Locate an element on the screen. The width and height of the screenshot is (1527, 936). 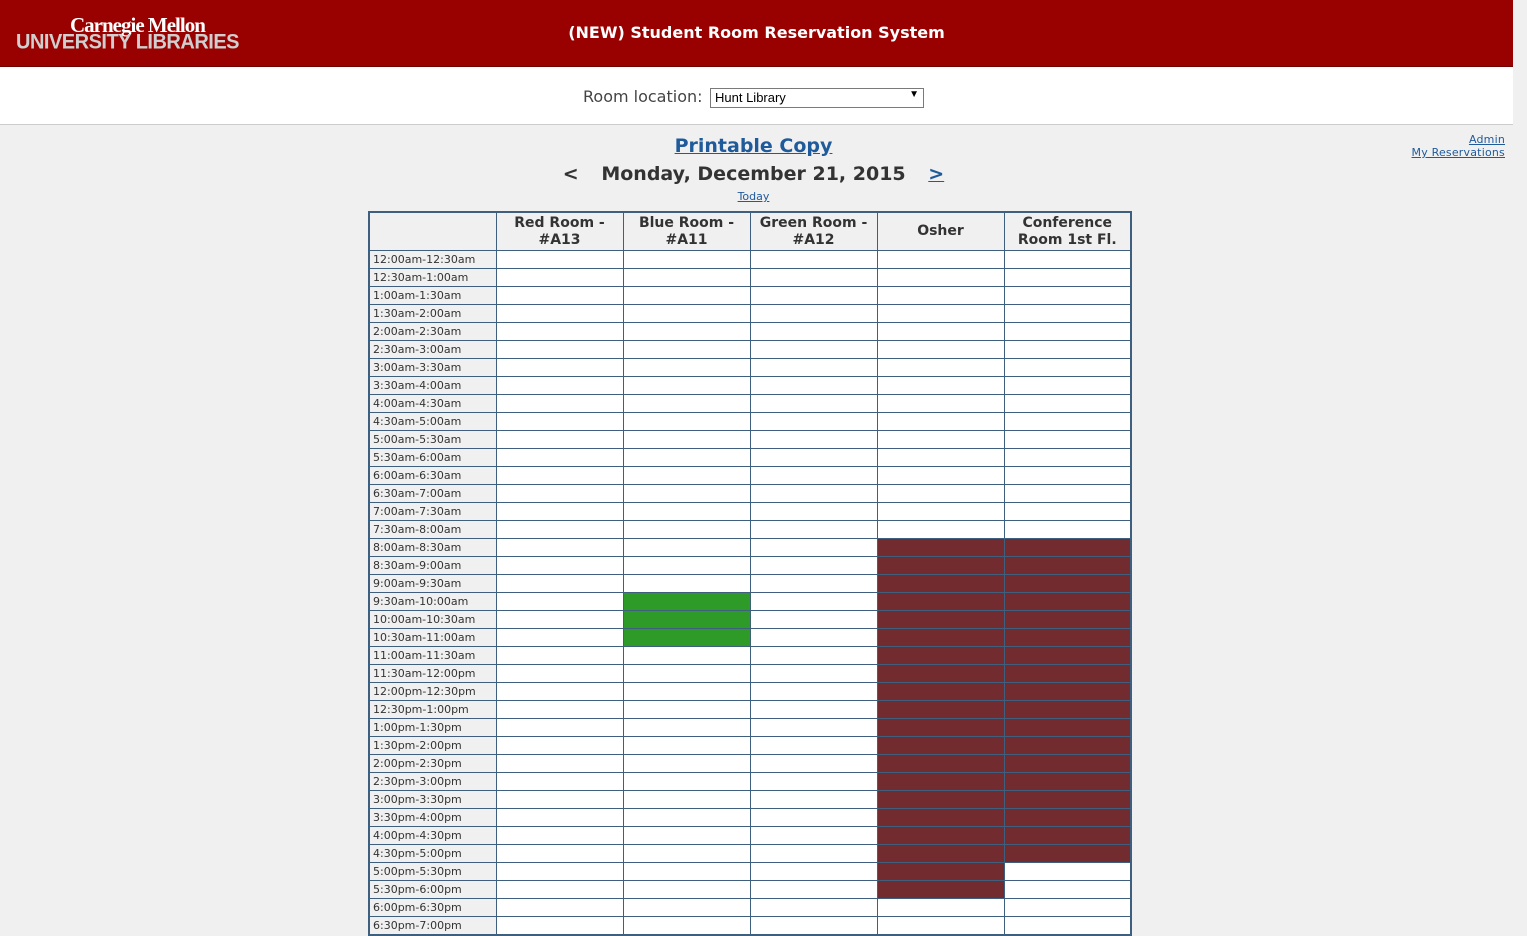
next-day-button: > is located at coordinates (936, 174).